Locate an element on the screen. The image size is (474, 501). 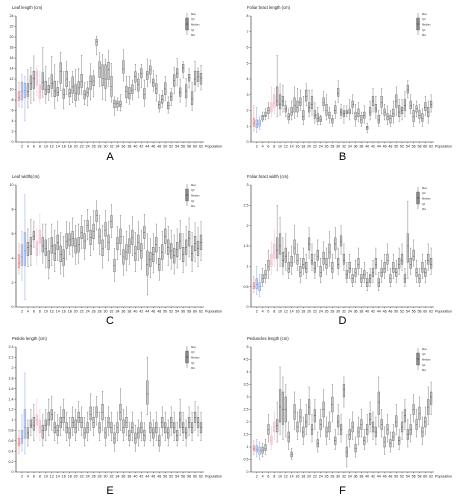
y-tick-label: 1.5 is located at coordinates (246, 246).